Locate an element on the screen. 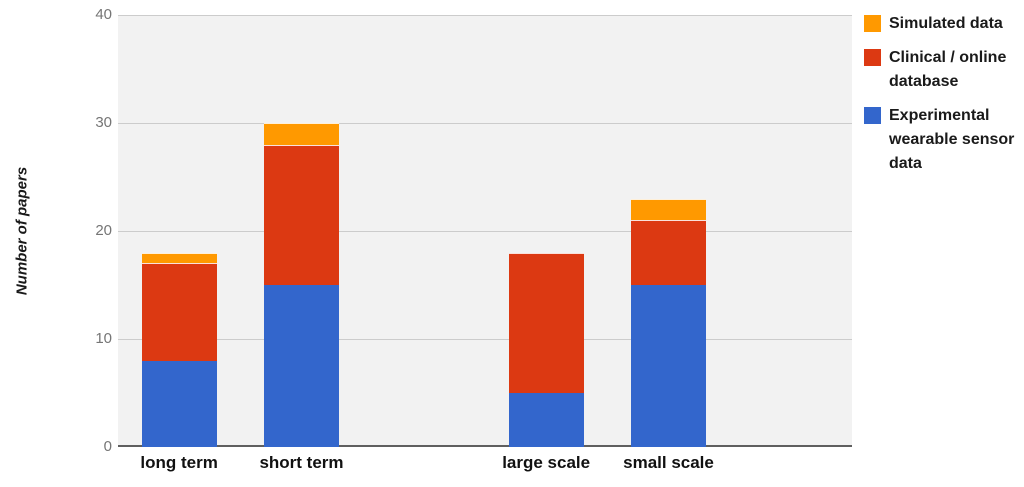 Image resolution: width=1024 pixels, height=487 pixels. legend-item: Simulated data is located at coordinates (943, 24).